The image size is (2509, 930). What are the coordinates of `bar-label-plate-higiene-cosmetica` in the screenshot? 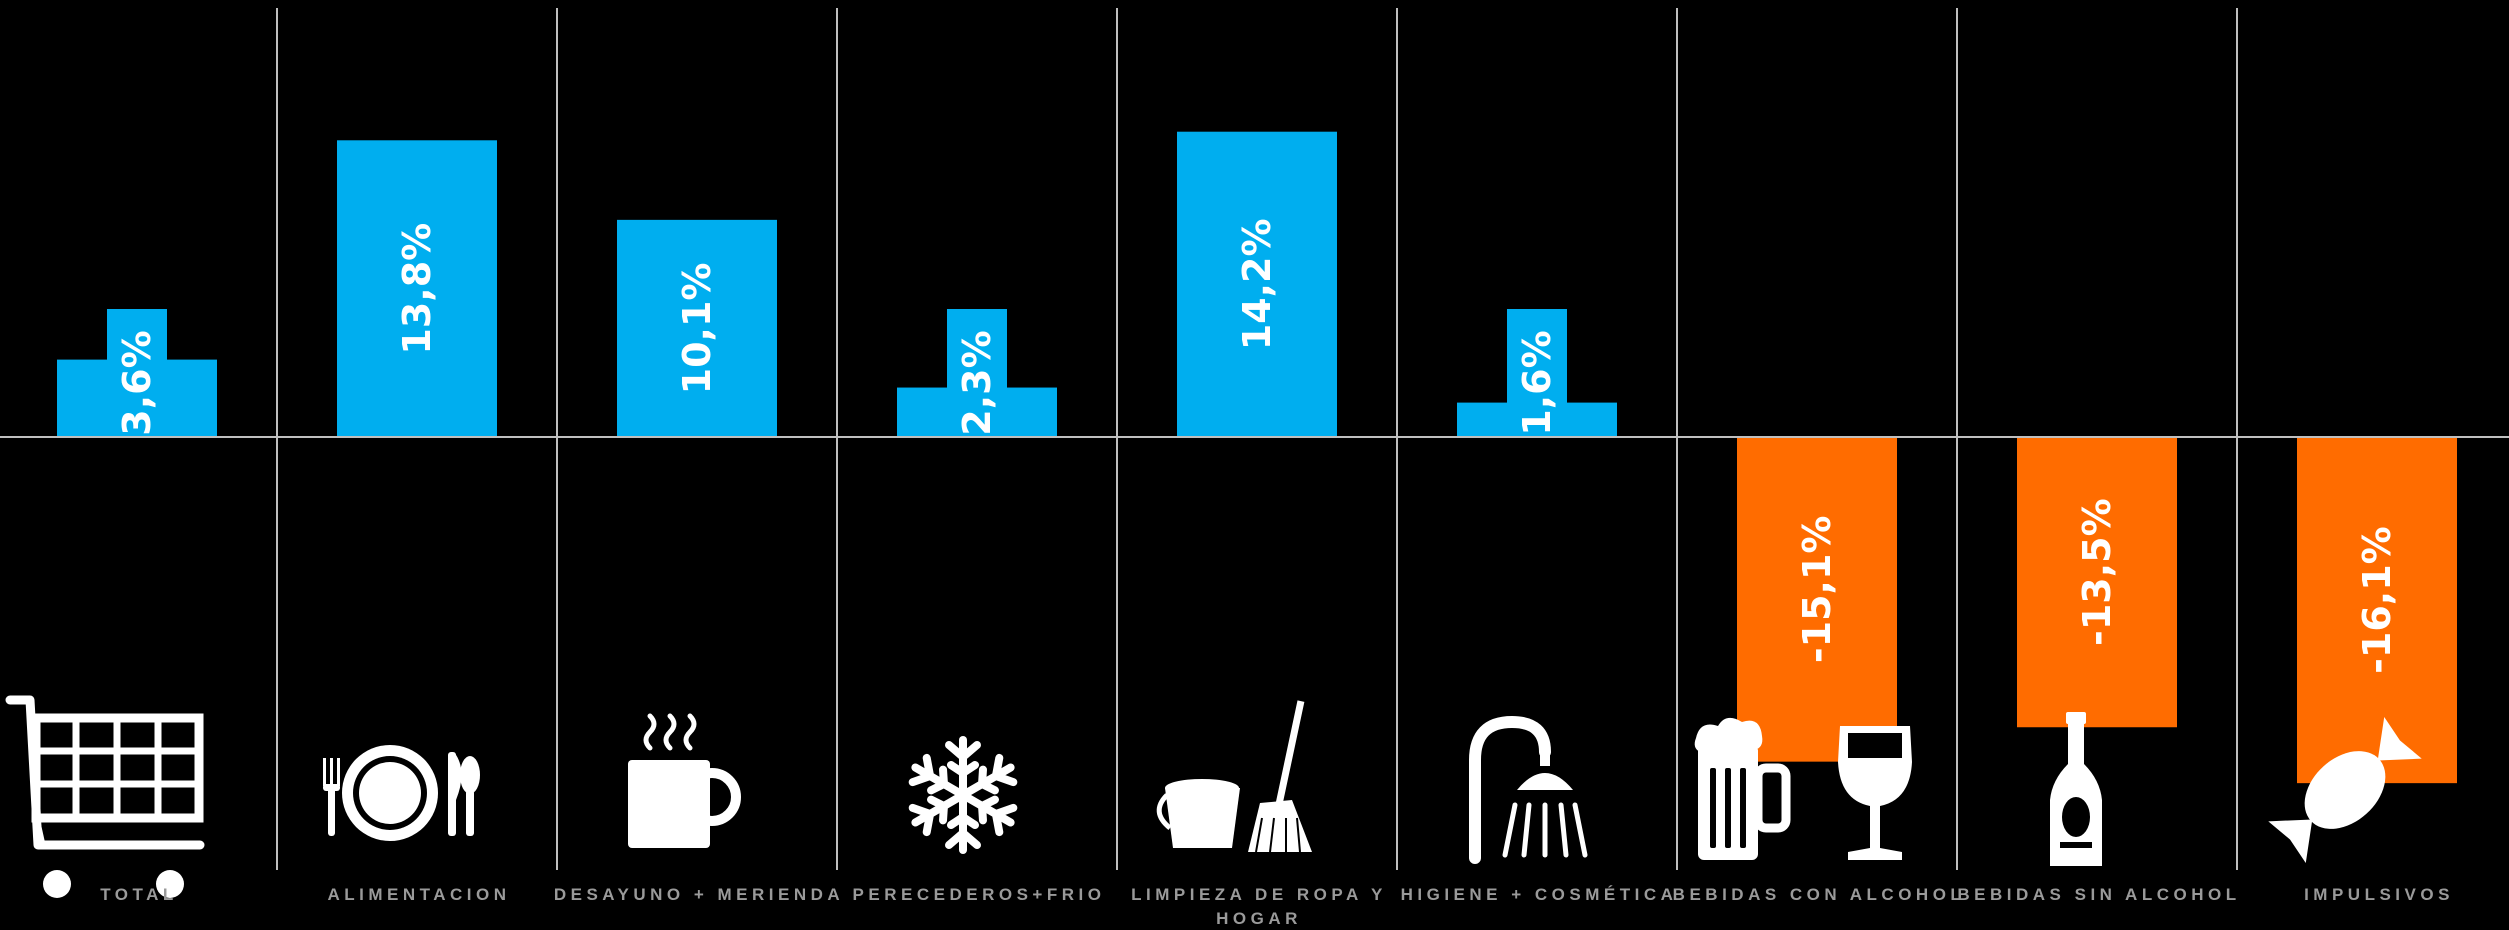 It's located at (1537, 373).